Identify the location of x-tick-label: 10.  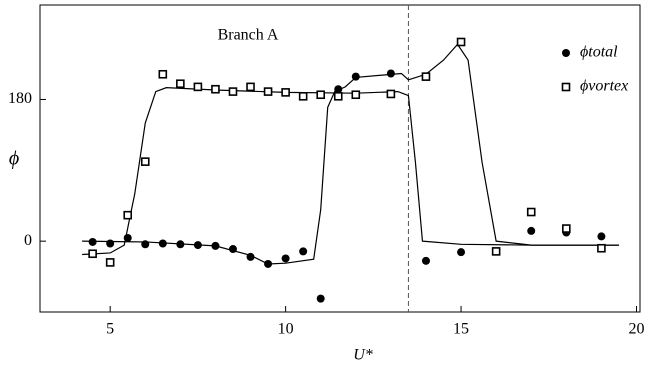
(286, 329).